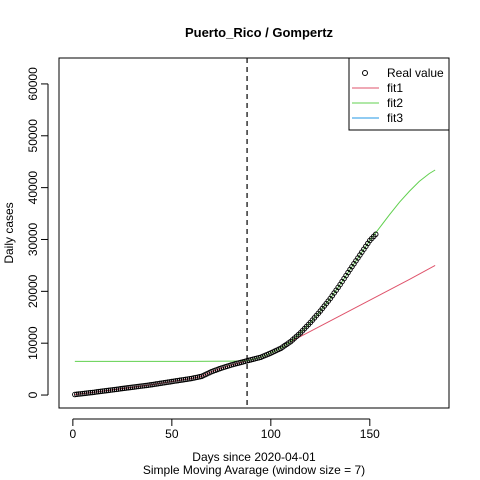 This screenshot has height=480, width=480. I want to click on y-tick-label: 10000, so click(33, 343).